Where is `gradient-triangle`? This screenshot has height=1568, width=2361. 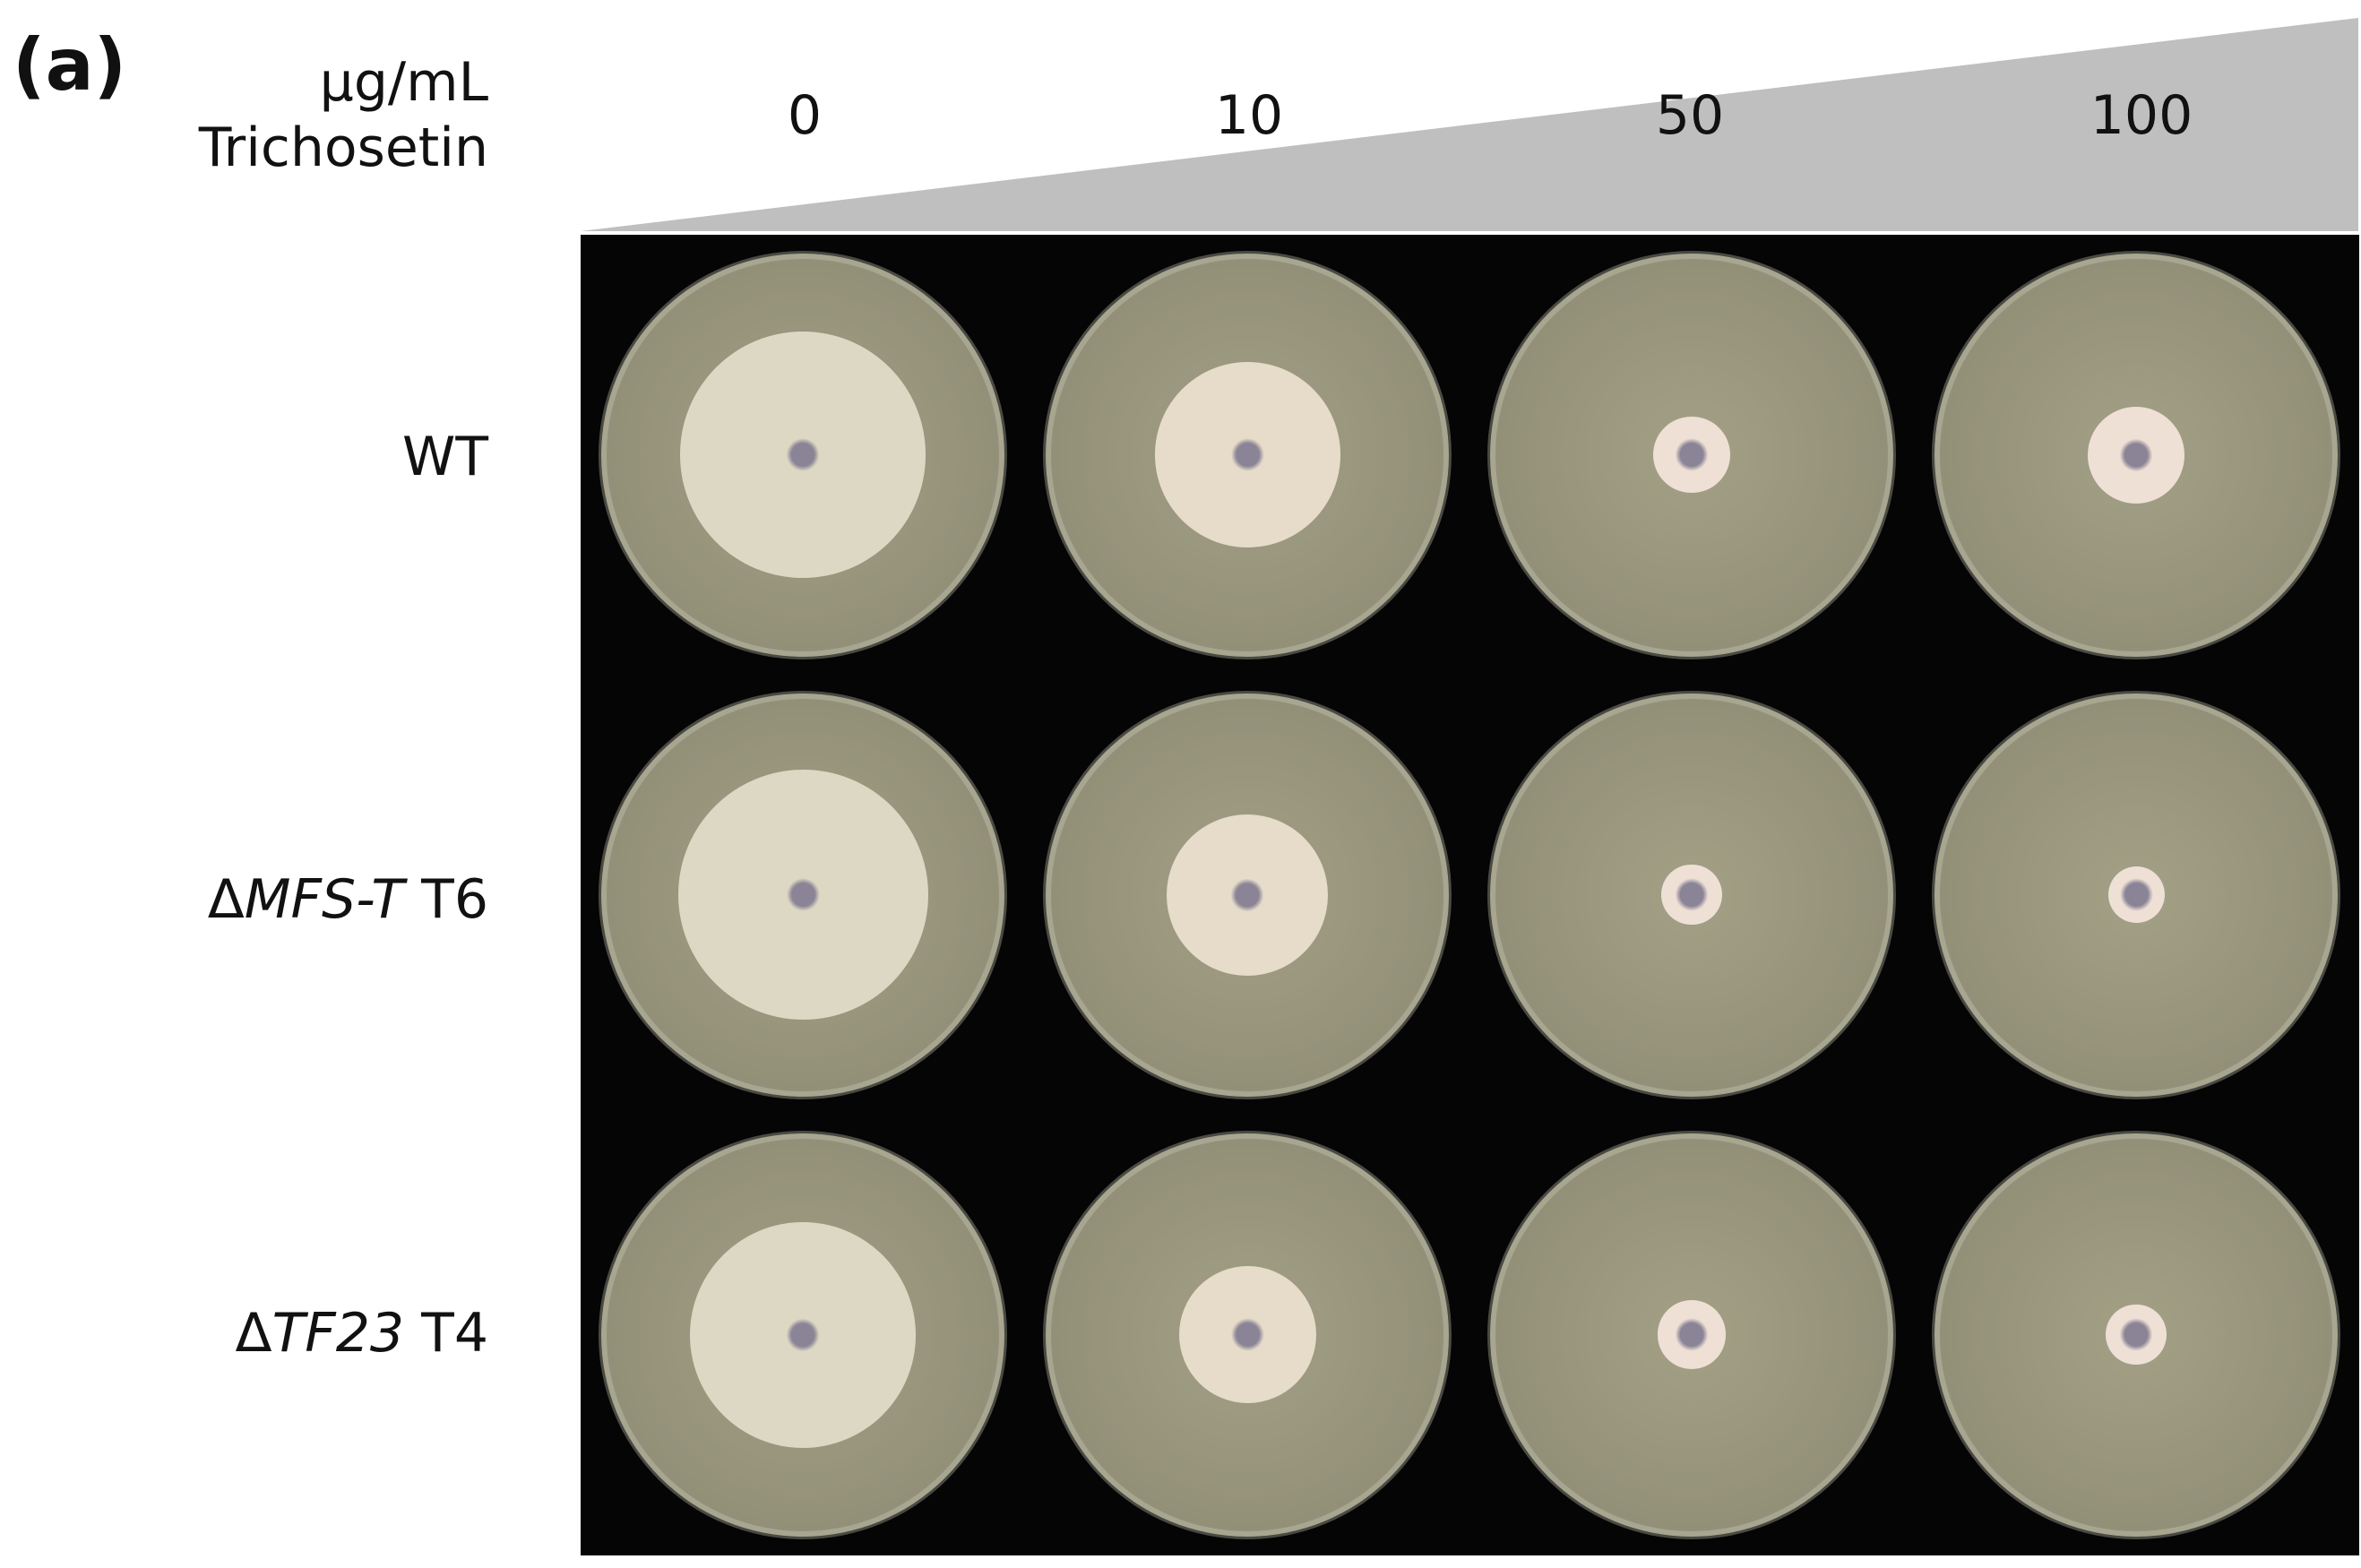 gradient-triangle is located at coordinates (1469, 124).